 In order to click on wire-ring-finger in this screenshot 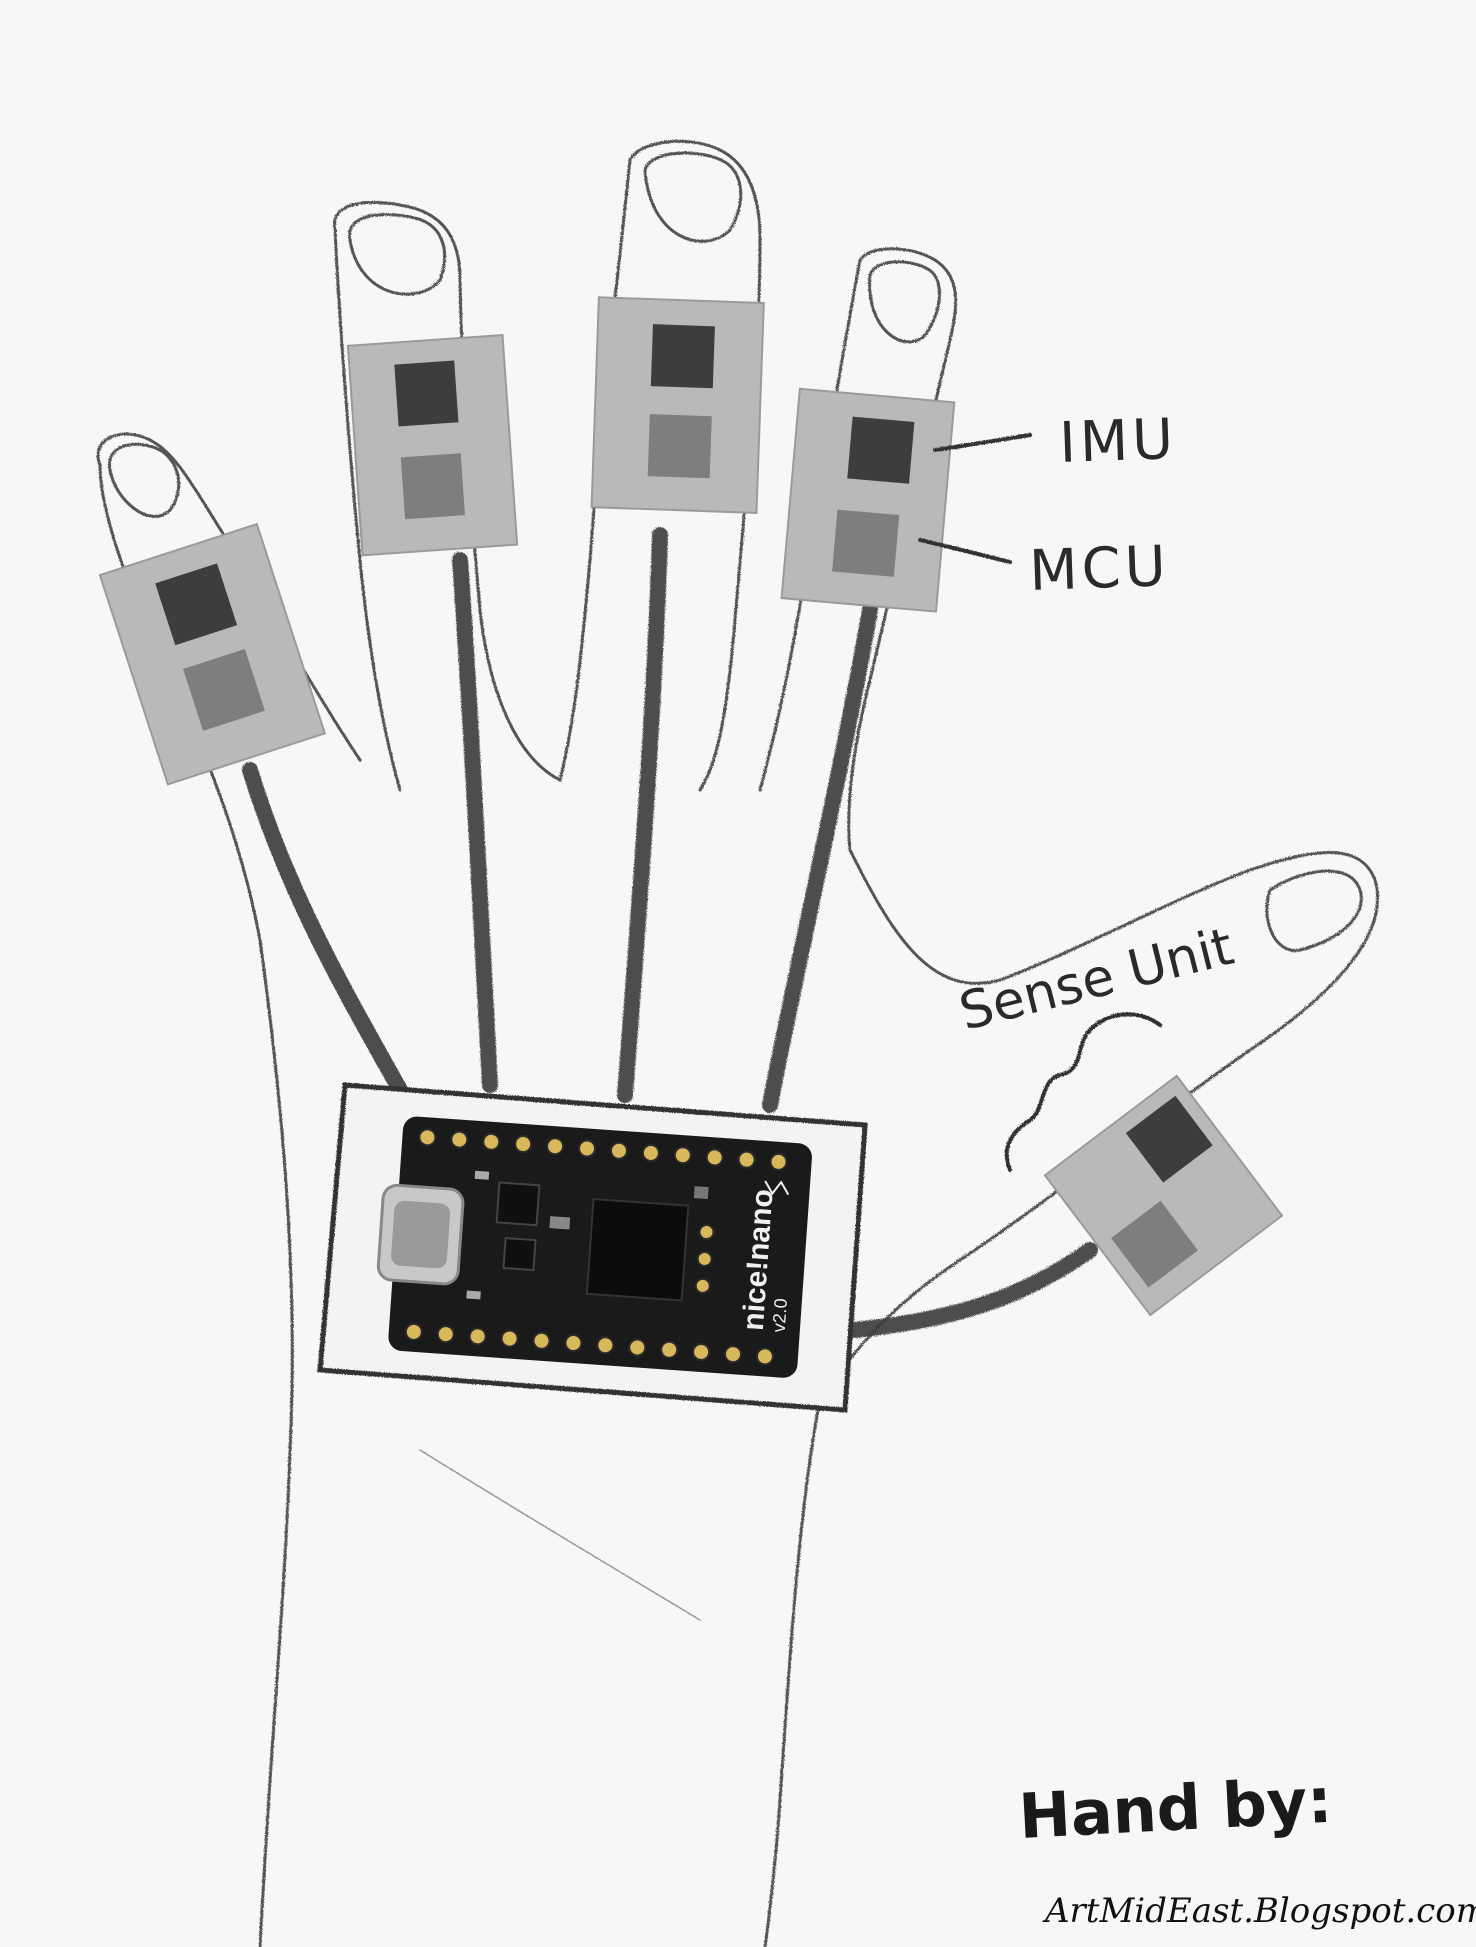, I will do `click(475, 822)`.